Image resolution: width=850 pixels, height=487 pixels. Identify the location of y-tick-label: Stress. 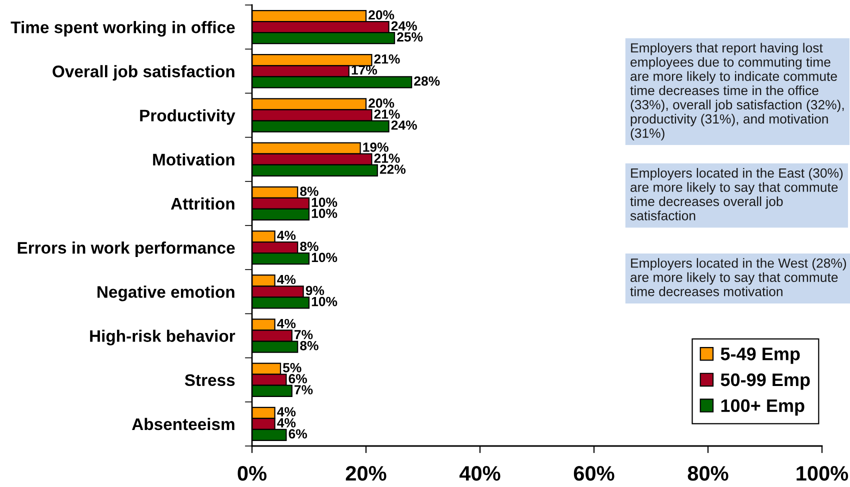
(209, 380).